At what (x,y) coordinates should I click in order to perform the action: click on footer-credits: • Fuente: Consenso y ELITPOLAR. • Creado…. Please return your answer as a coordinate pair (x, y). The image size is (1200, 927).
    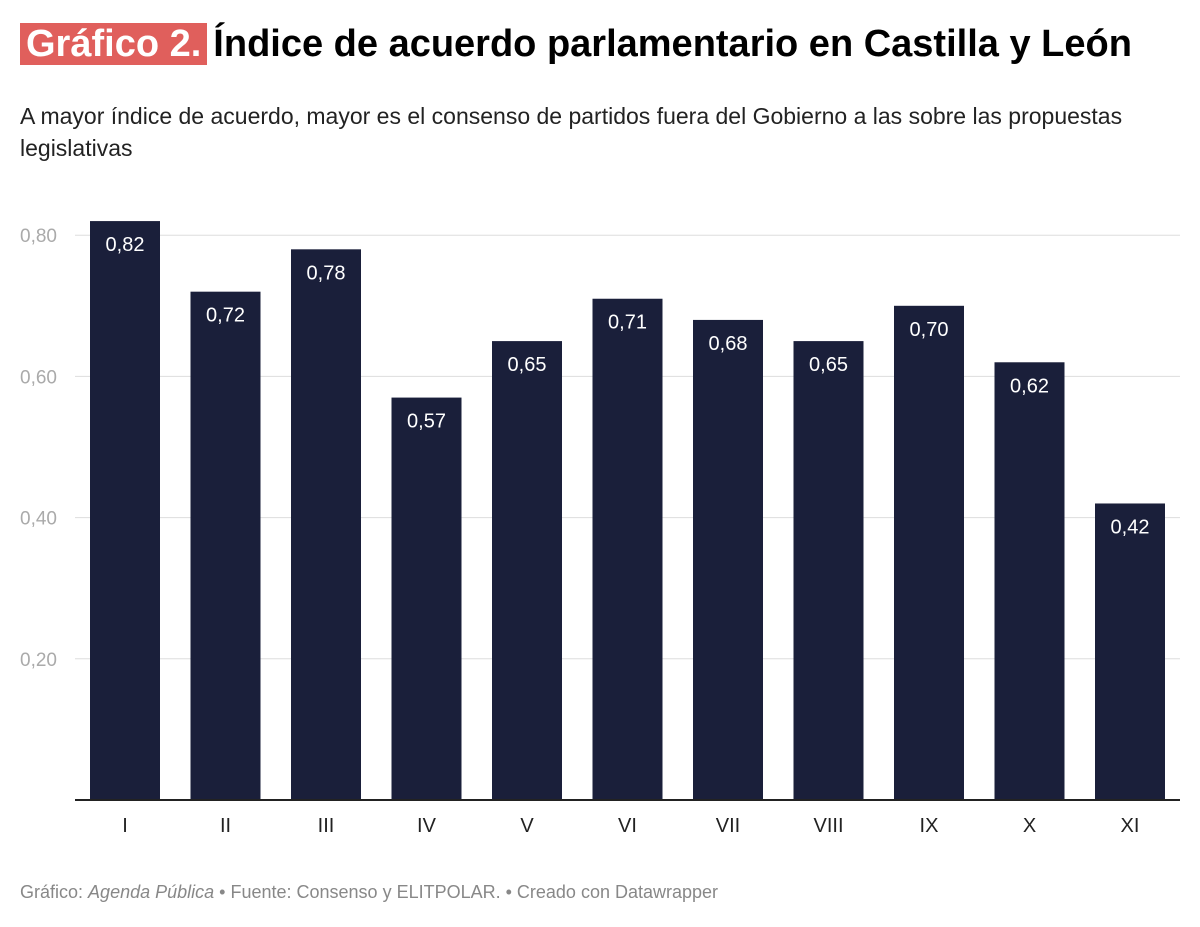
    Looking at the image, I should click on (469, 892).